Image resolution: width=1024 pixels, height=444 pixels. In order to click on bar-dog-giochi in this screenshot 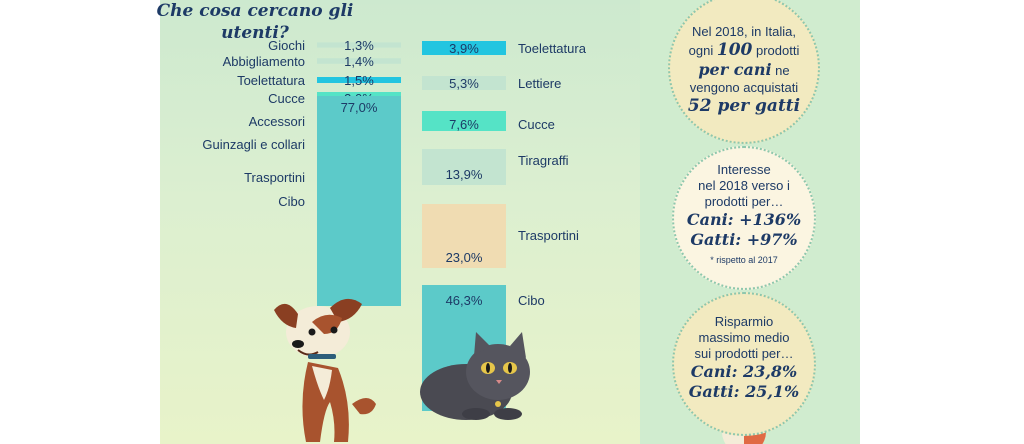, I will do `click(359, 45)`.